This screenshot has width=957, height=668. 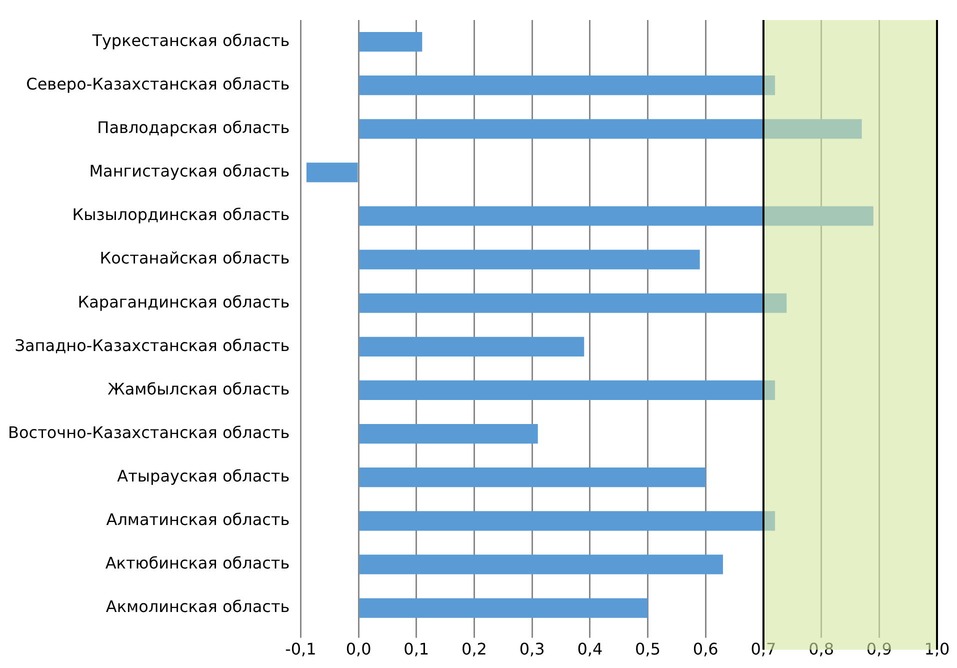 What do you see at coordinates (198, 606) in the screenshot?
I see `y-tick-label: Акмолинская область` at bounding box center [198, 606].